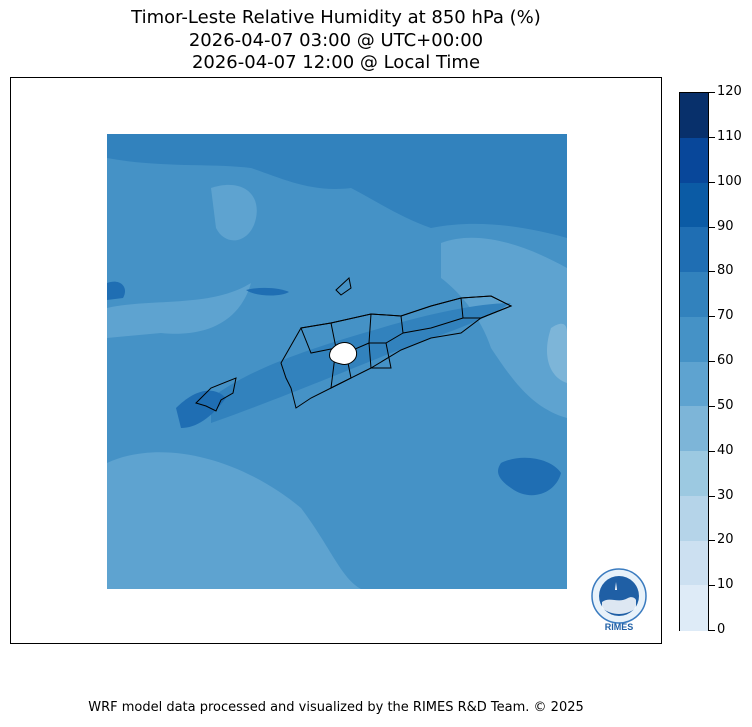  I want to click on humidity-band-90-100-west, so click(201, 409).